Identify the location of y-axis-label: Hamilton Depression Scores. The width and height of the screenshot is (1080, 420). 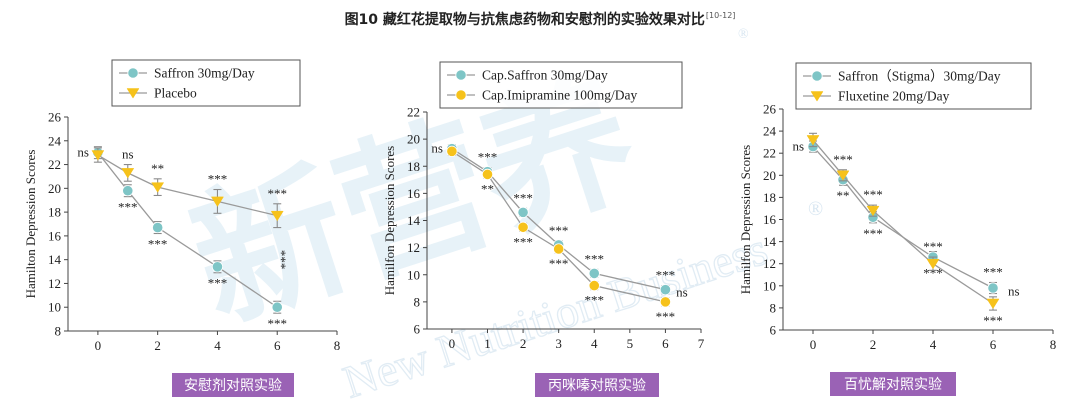
(30, 224).